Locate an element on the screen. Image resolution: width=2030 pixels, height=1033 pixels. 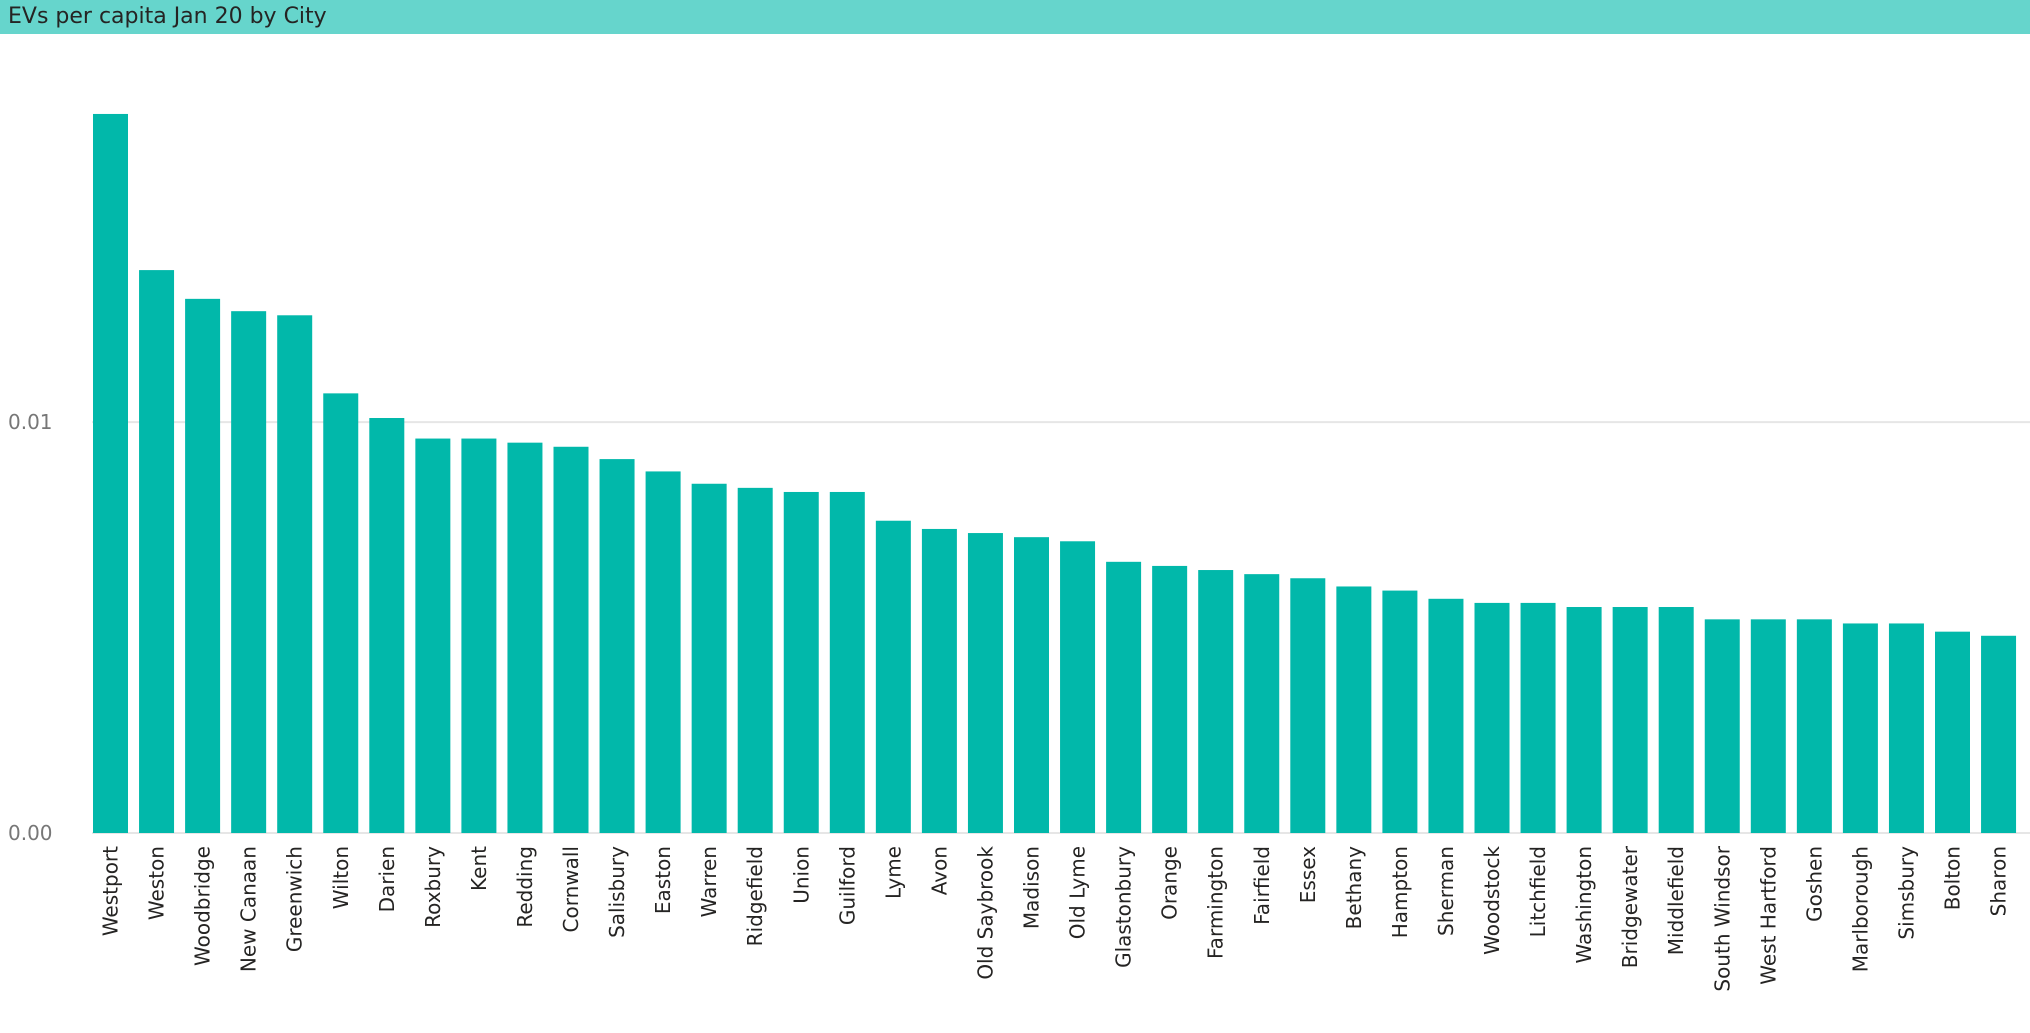
x-tick-label: Simsbury is located at coordinates (1906, 893).